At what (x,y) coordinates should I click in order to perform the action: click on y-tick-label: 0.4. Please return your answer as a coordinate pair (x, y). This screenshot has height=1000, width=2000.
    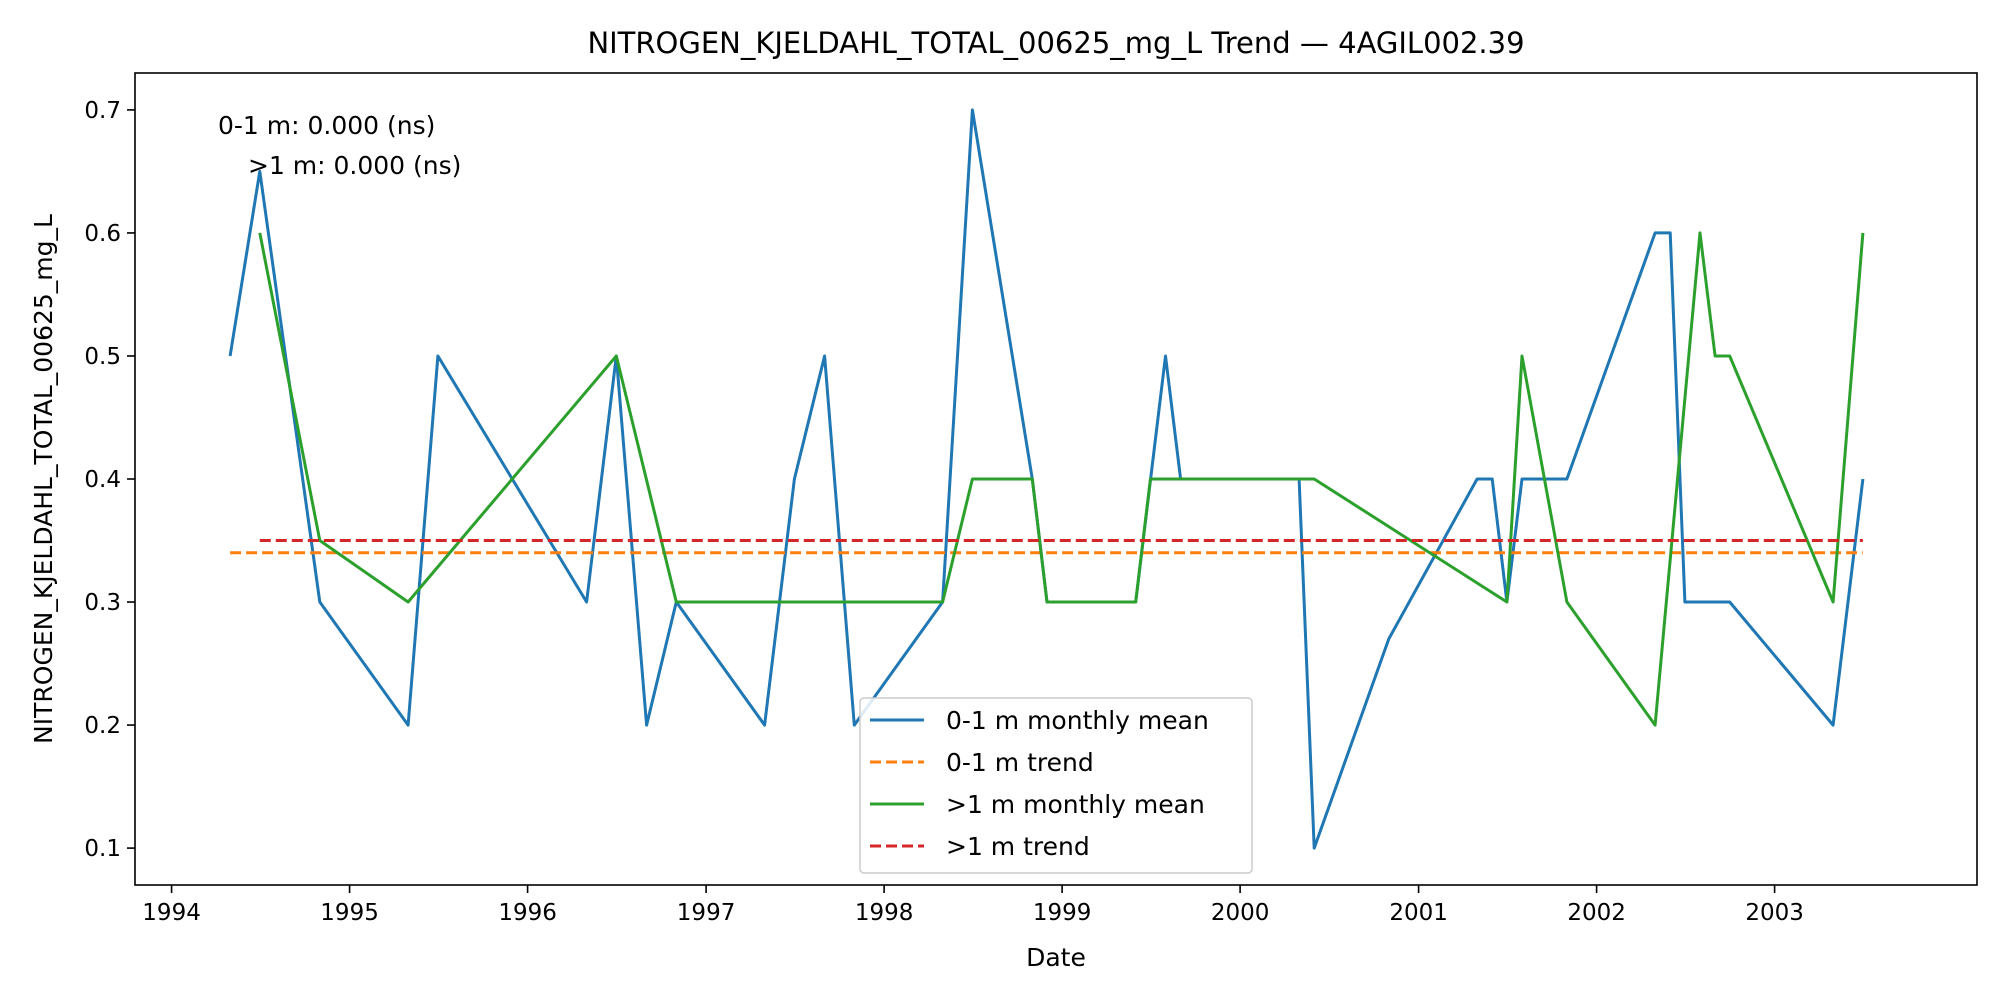
    Looking at the image, I should click on (102, 480).